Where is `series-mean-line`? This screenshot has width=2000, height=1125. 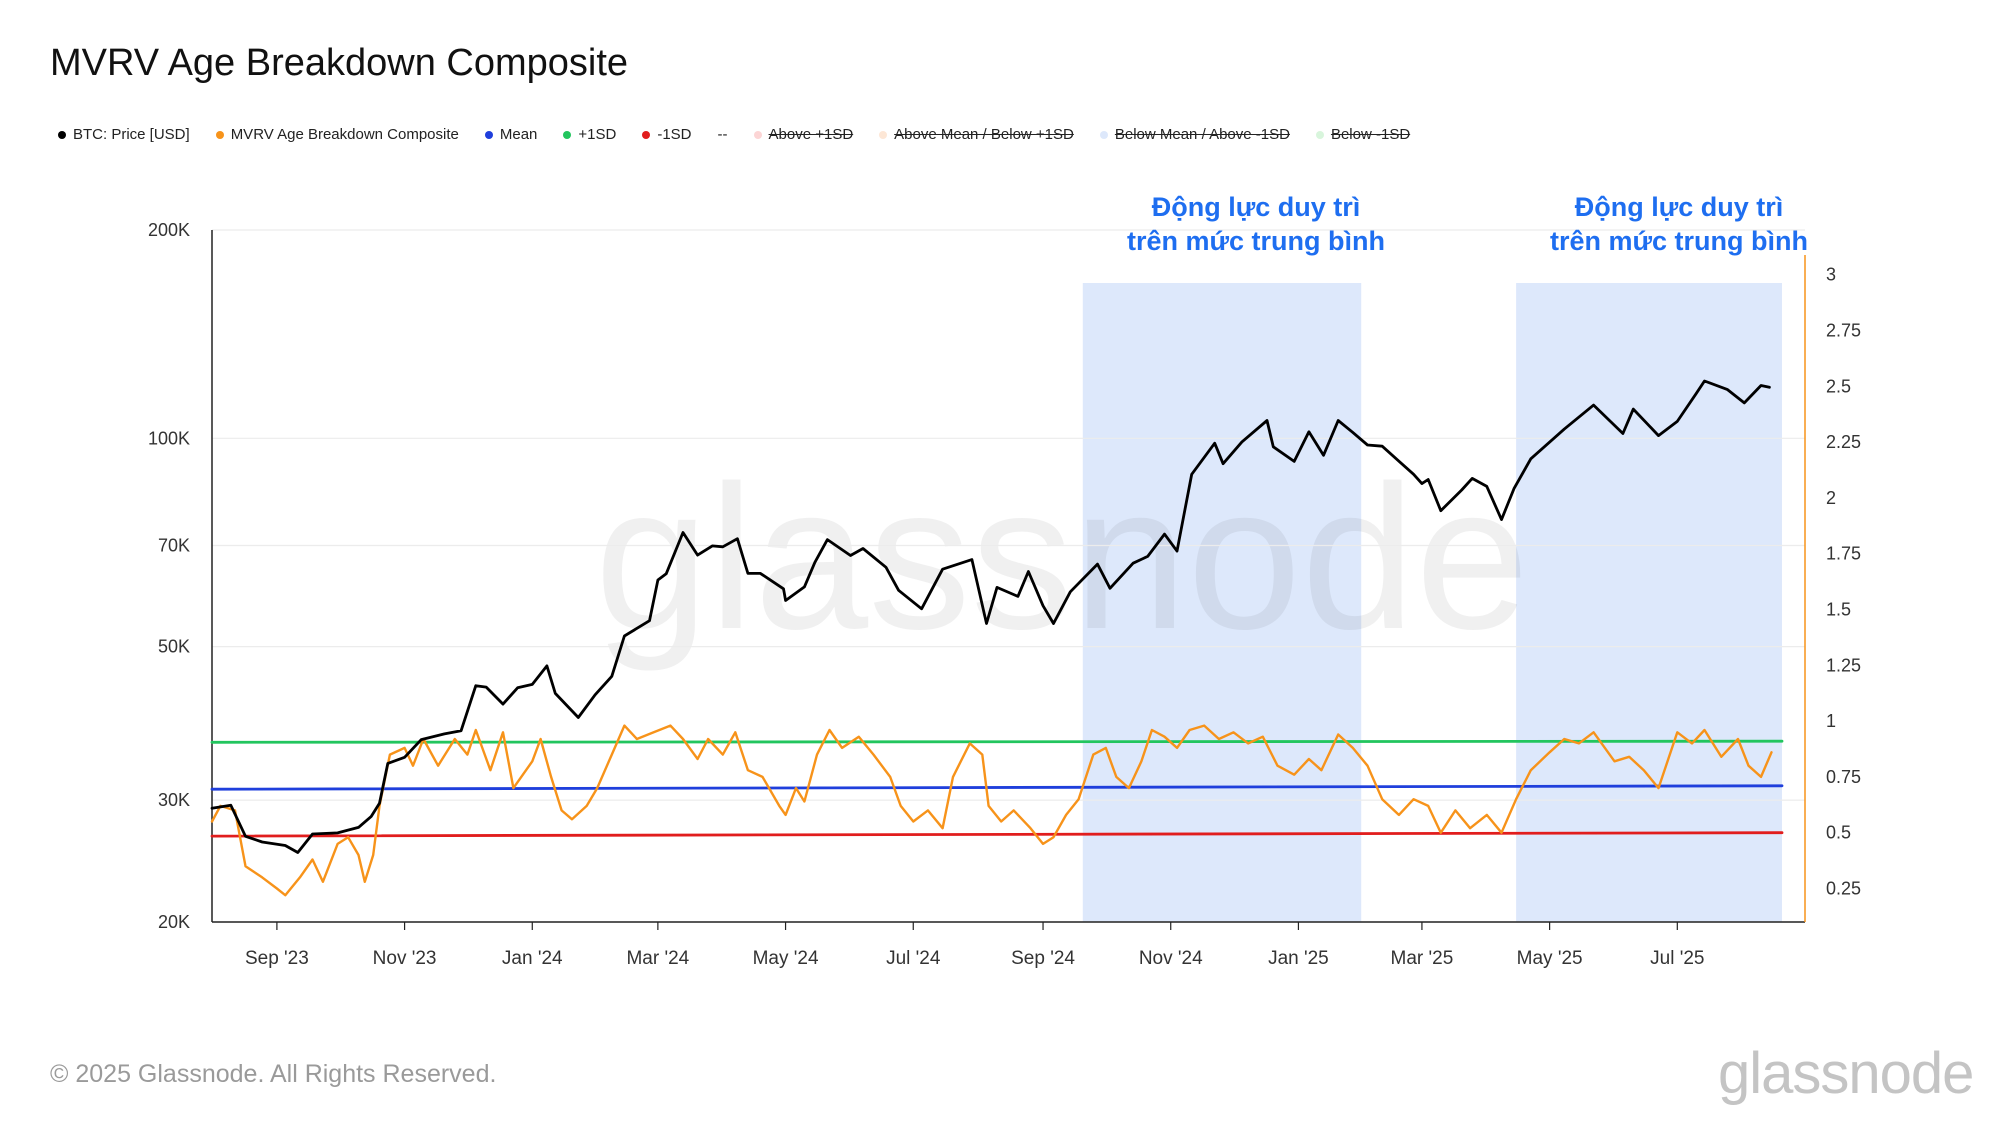 series-mean-line is located at coordinates (997, 787).